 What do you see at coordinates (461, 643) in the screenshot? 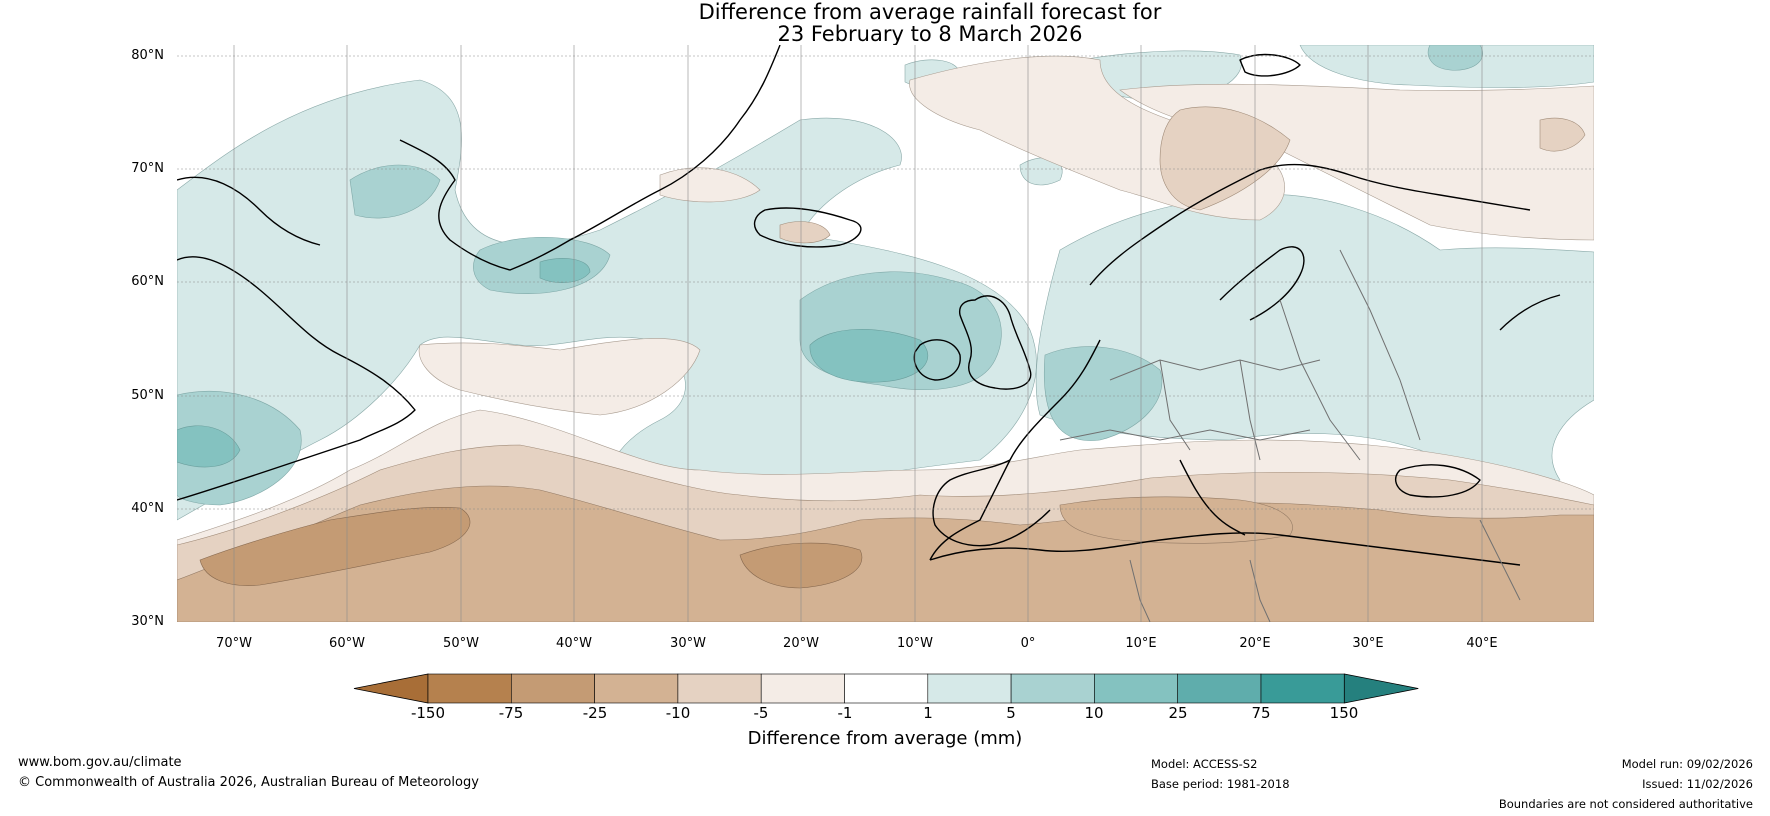
I see `lon-label-50w: 50°W` at bounding box center [461, 643].